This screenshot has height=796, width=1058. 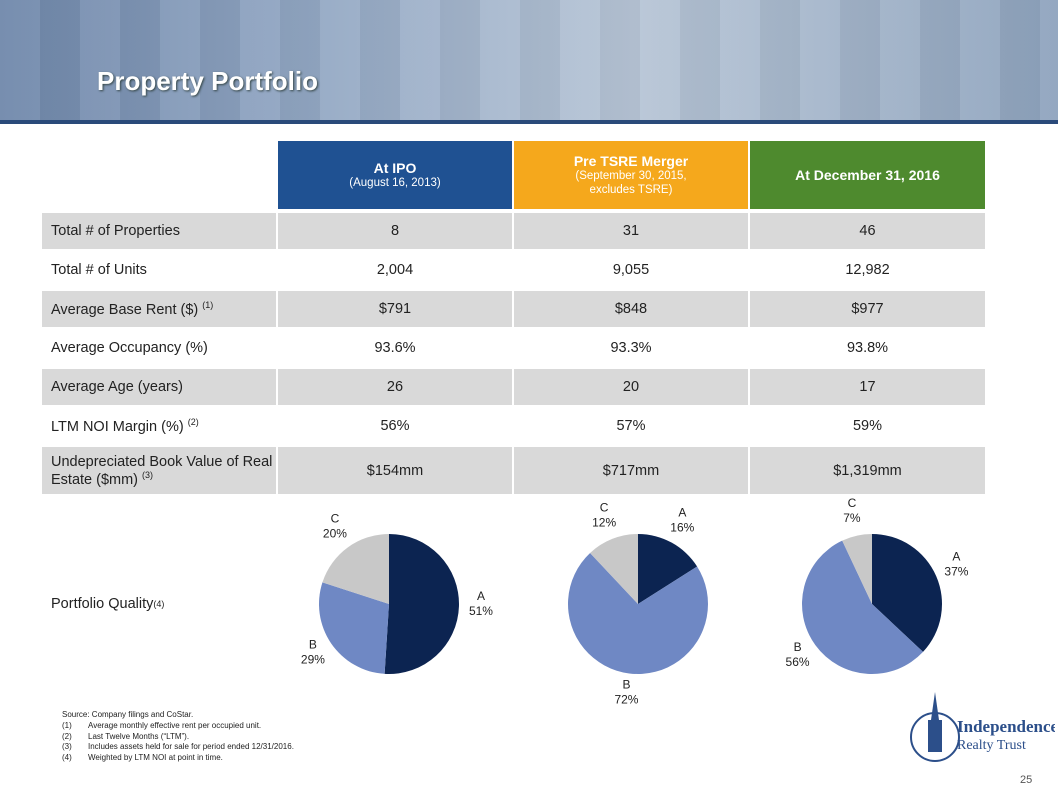 What do you see at coordinates (867, 470) in the screenshot?
I see `table-cell: $1,319mm` at bounding box center [867, 470].